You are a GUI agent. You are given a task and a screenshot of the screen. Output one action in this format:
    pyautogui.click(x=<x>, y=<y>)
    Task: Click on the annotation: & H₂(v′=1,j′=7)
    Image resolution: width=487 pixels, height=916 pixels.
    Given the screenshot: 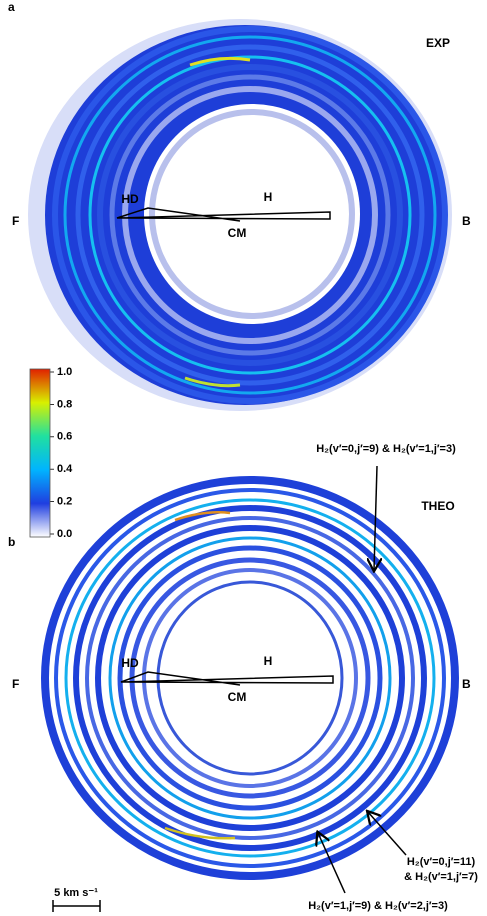 What is the action you would take?
    pyautogui.click(x=441, y=877)
    